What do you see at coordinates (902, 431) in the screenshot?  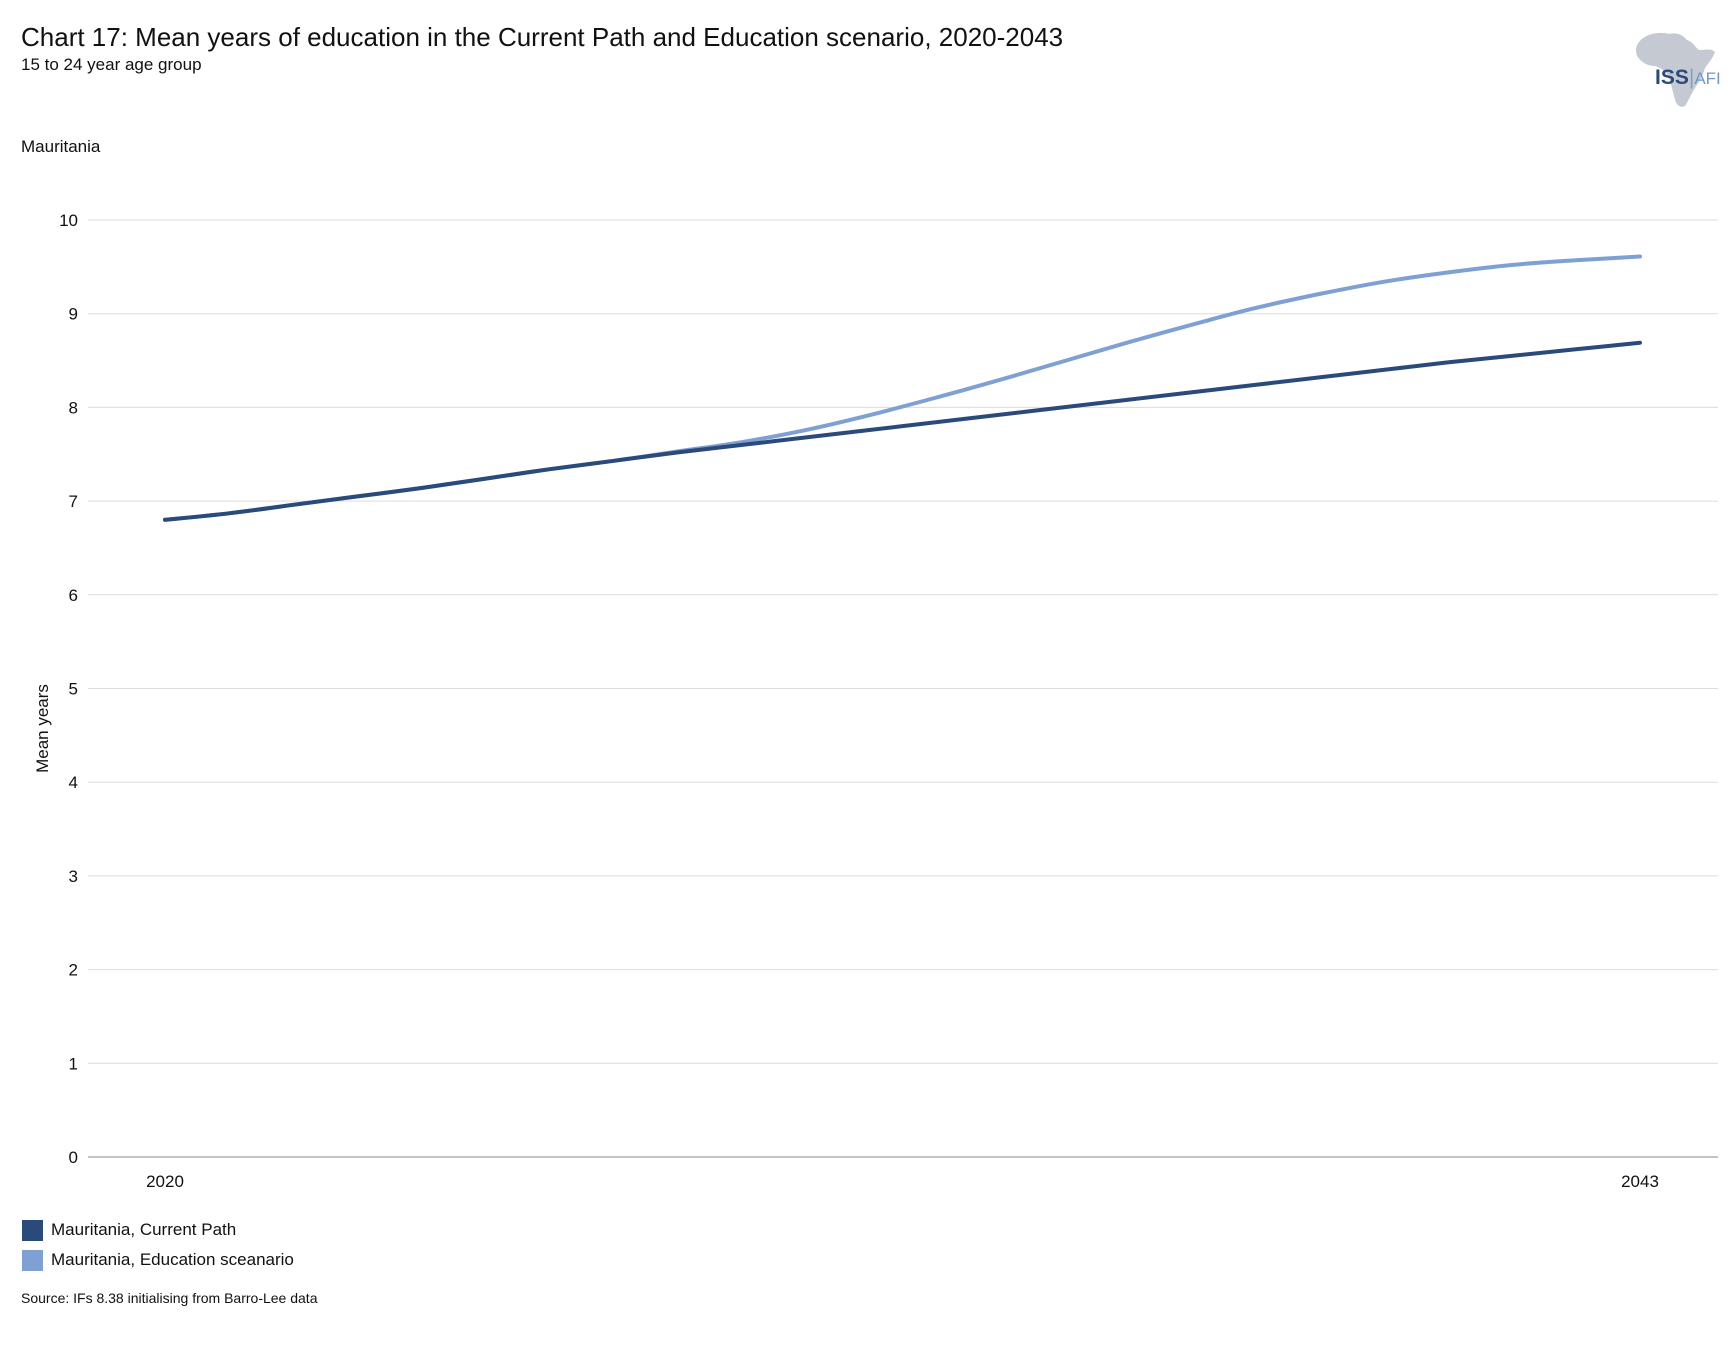 I see `series-line-current-path` at bounding box center [902, 431].